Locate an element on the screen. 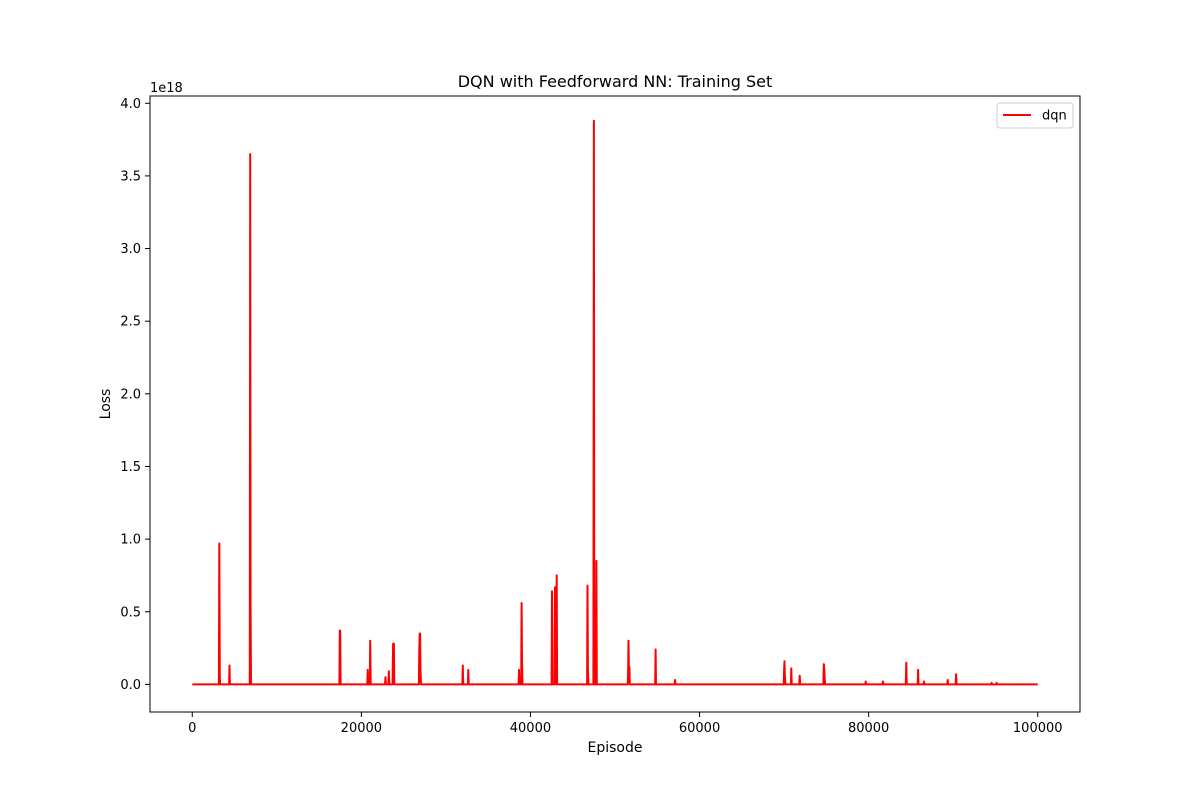 The width and height of the screenshot is (1200, 800). x-tick-label: 0 is located at coordinates (192, 728).